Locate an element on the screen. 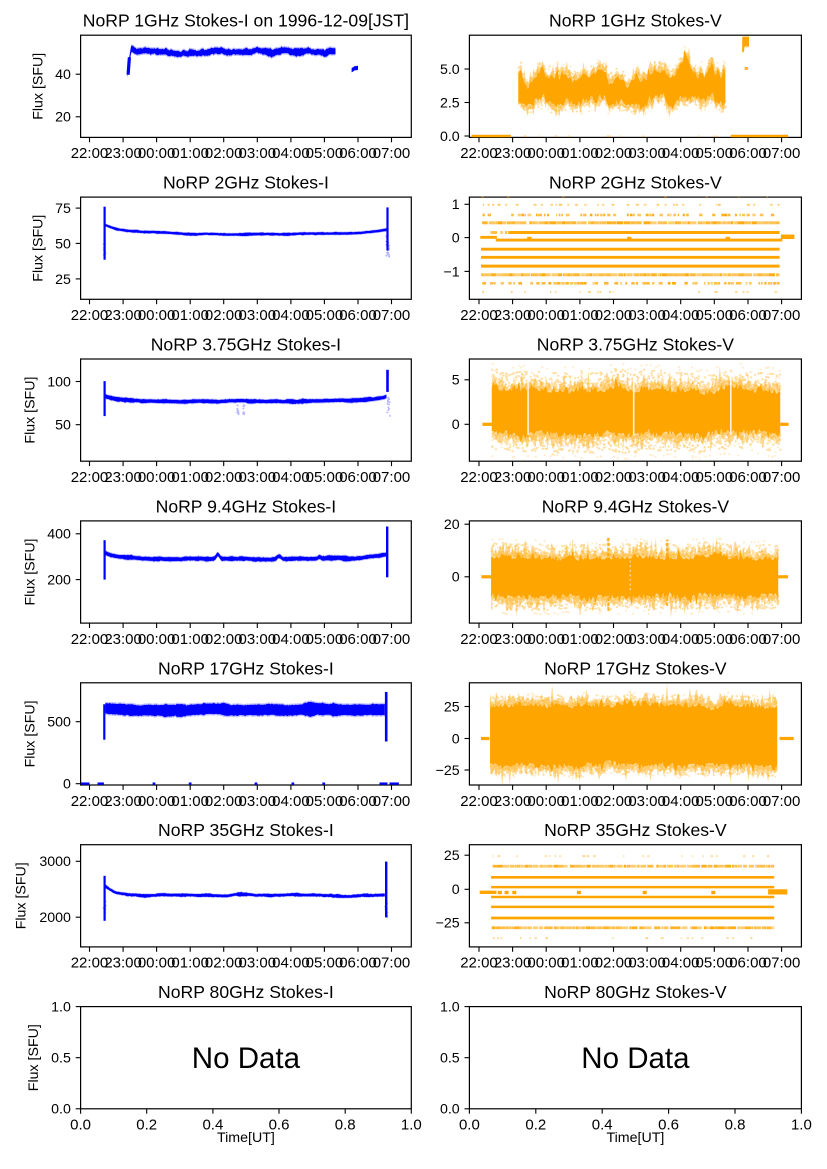  svg-text: NoRP 1GHz Stokes-V is located at coordinates (635, 21).